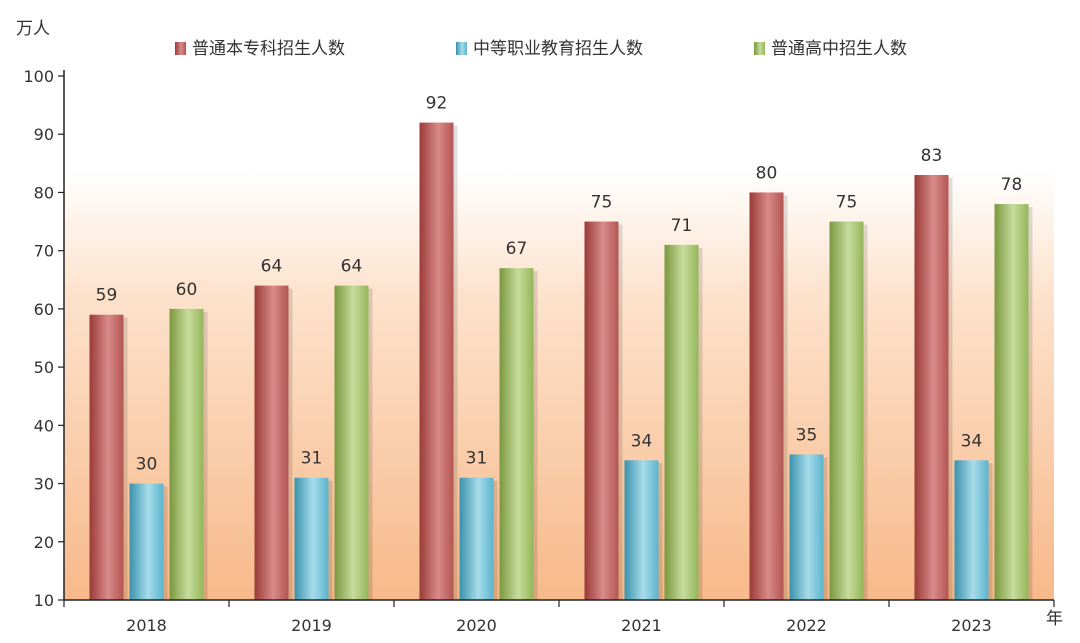  Describe the element at coordinates (517, 249) in the screenshot. I see `data-label: 67` at that location.